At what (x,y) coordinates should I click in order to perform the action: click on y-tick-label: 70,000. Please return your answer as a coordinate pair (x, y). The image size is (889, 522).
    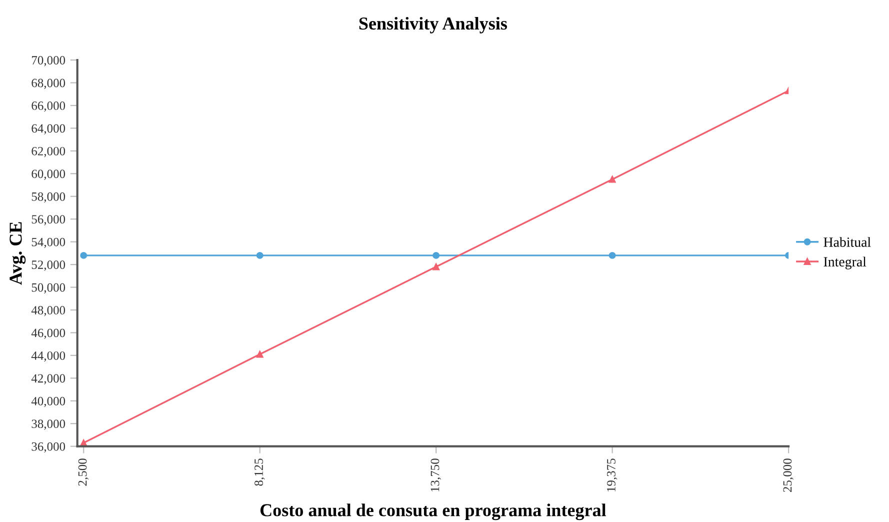
    Looking at the image, I should click on (49, 61).